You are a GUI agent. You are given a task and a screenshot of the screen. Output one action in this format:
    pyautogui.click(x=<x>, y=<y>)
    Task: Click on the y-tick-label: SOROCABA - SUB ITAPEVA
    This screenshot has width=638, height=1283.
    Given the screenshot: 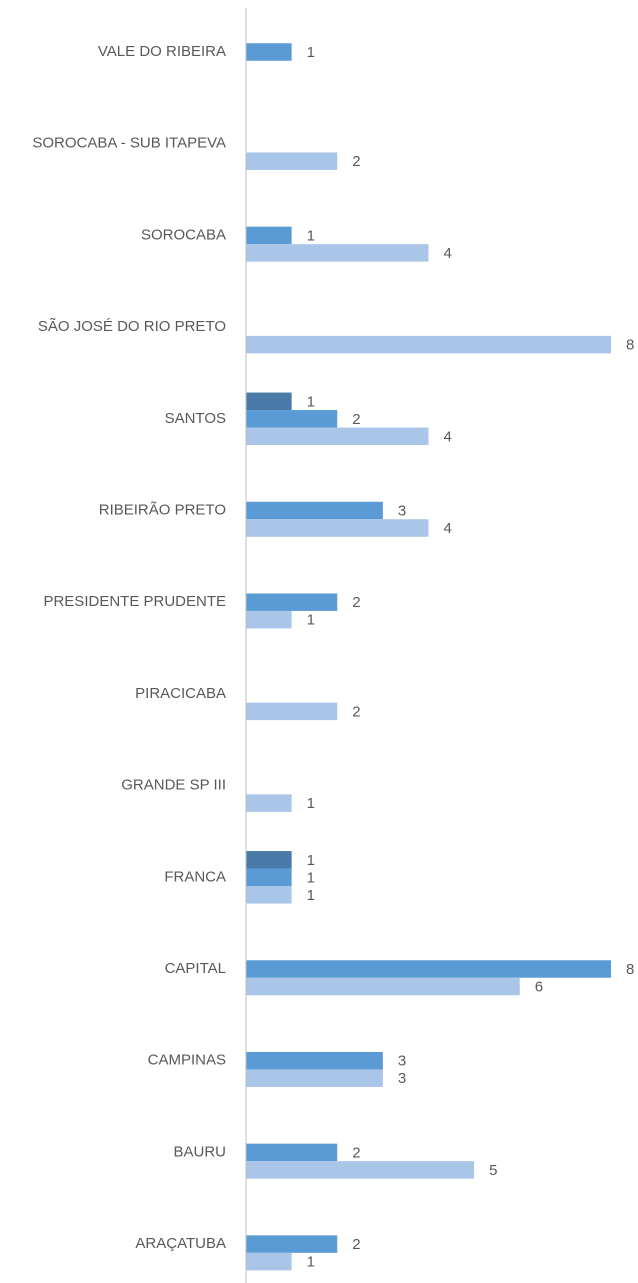 What is the action you would take?
    pyautogui.click(x=129, y=143)
    